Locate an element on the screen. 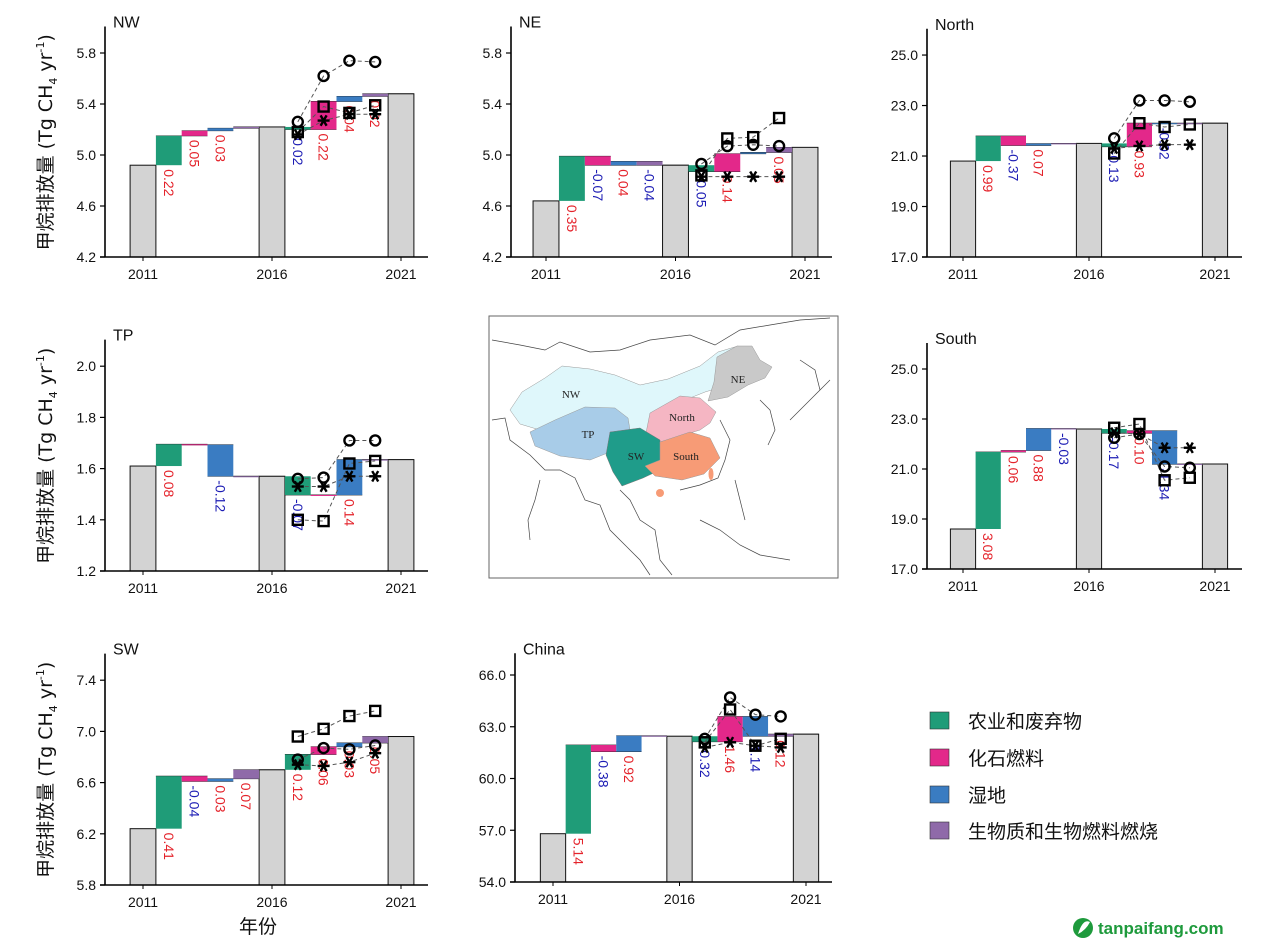 The image size is (1269, 948). panel-title: NE is located at coordinates (530, 23).